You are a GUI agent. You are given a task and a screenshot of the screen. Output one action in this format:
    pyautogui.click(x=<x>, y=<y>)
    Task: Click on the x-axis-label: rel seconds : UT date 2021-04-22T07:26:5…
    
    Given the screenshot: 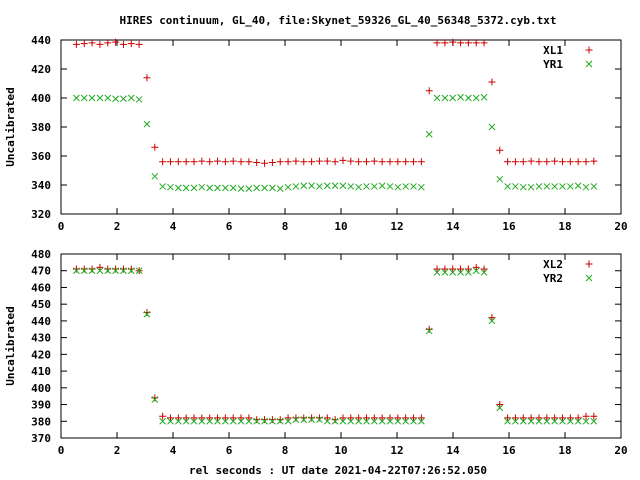 What is the action you would take?
    pyautogui.click(x=338, y=470)
    